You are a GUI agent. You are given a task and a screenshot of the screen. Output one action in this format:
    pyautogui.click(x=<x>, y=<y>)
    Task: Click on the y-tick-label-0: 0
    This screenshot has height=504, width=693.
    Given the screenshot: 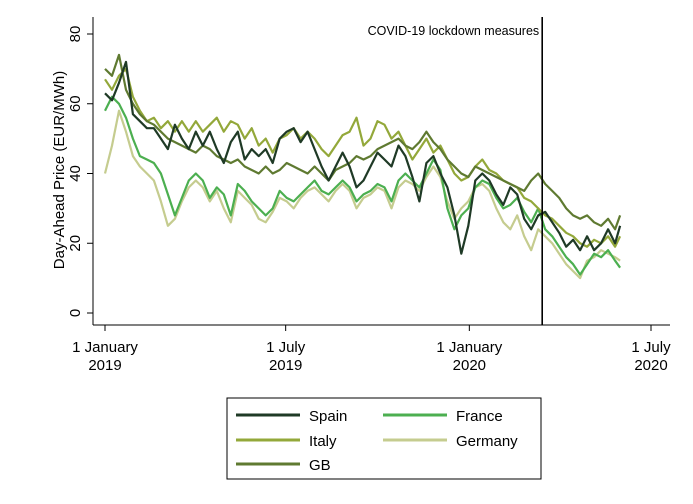 What is the action you would take?
    pyautogui.click(x=75, y=313)
    